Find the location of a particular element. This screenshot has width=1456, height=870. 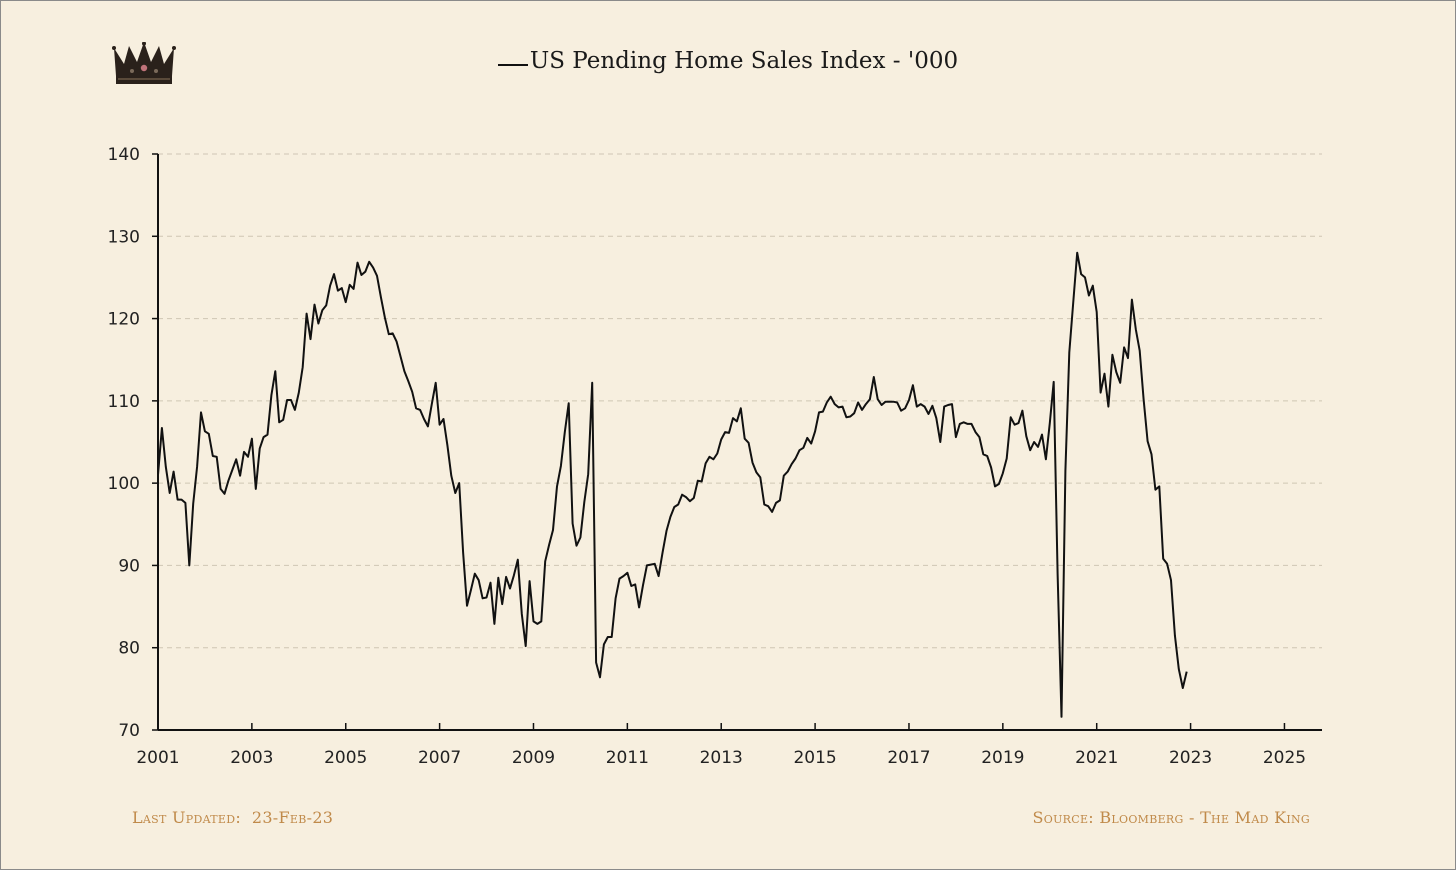

x-tick-label-2017: 2017 is located at coordinates (908, 758).